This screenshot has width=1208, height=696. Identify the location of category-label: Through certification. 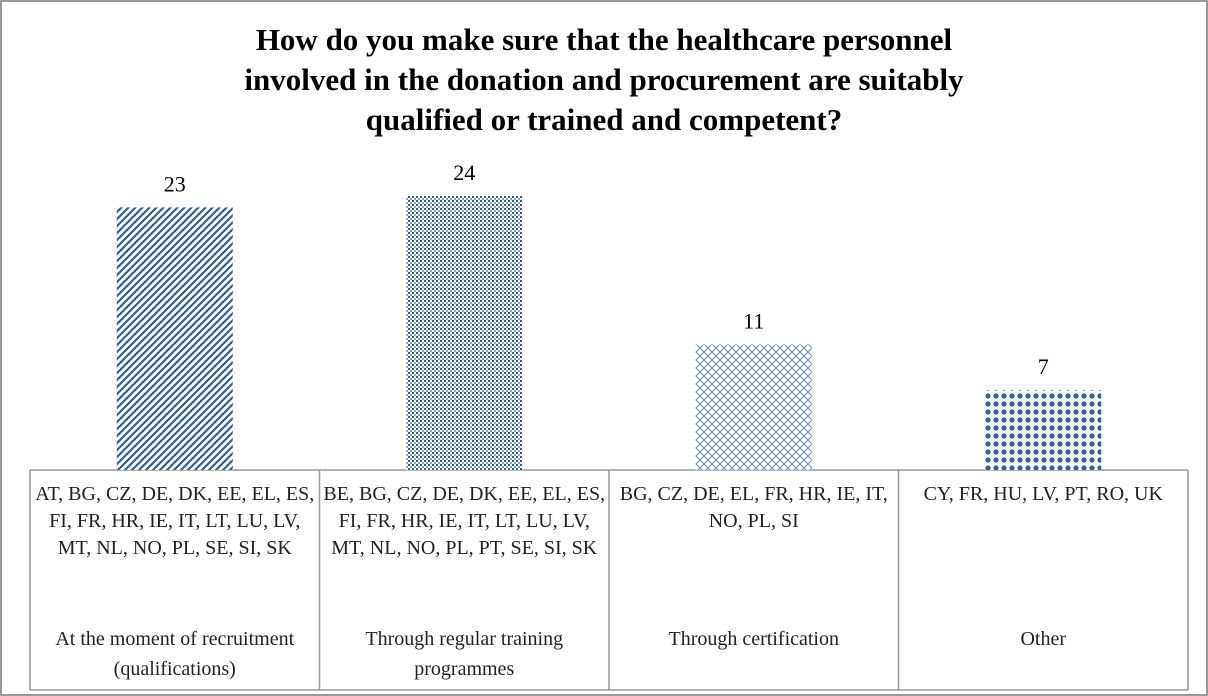
(754, 639).